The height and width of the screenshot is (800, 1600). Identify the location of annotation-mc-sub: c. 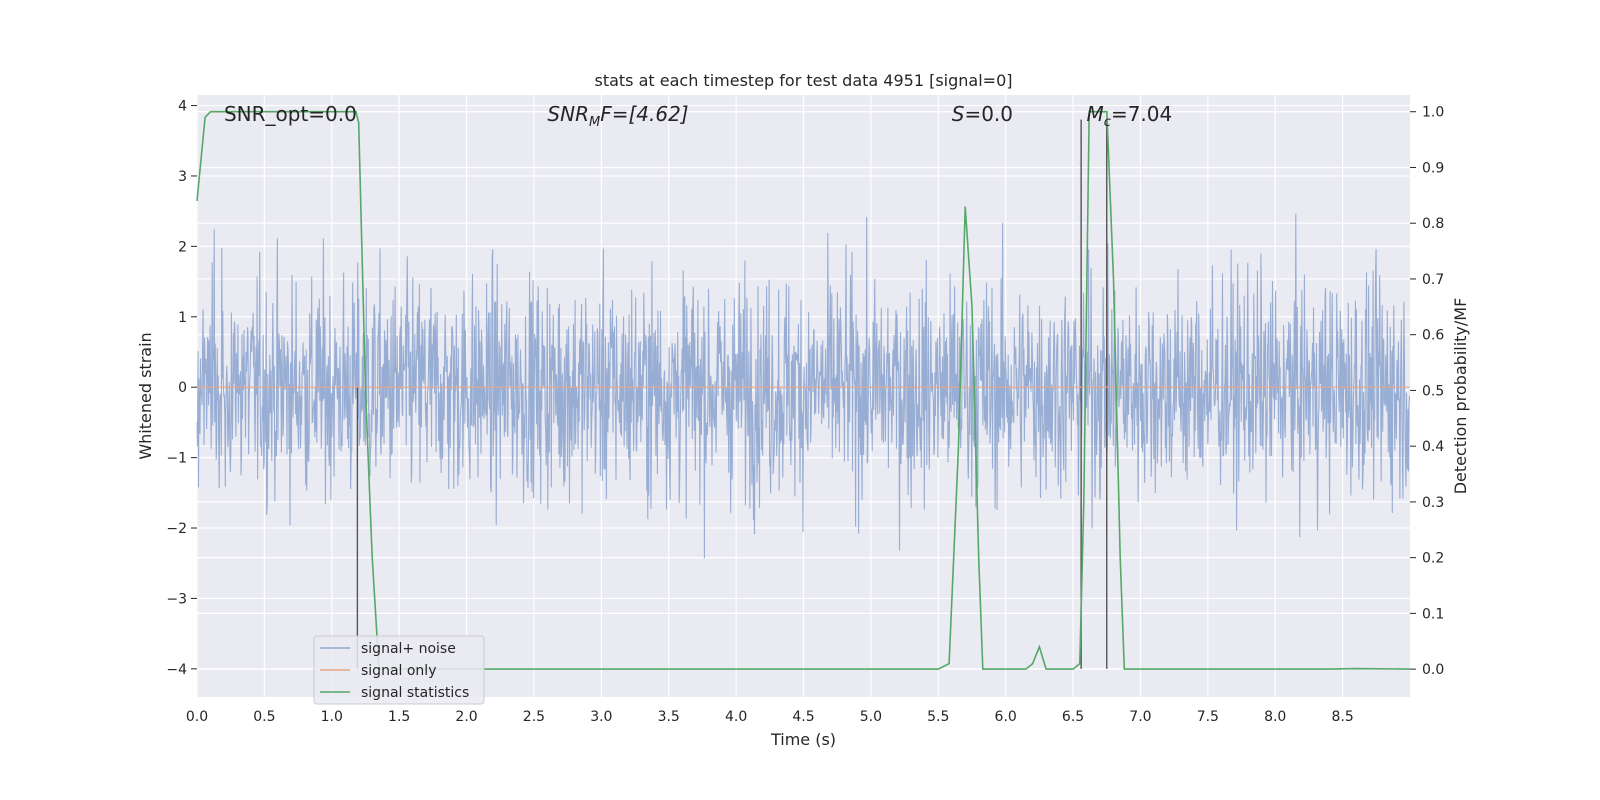
(1107, 122).